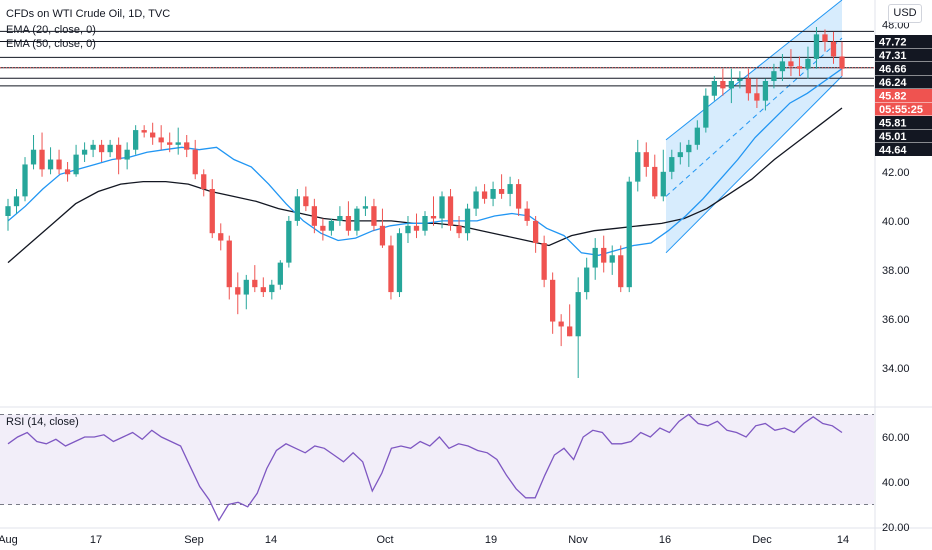 The width and height of the screenshot is (932, 550). What do you see at coordinates (896, 438) in the screenshot?
I see `rsi-tick-label: 60.00` at bounding box center [896, 438].